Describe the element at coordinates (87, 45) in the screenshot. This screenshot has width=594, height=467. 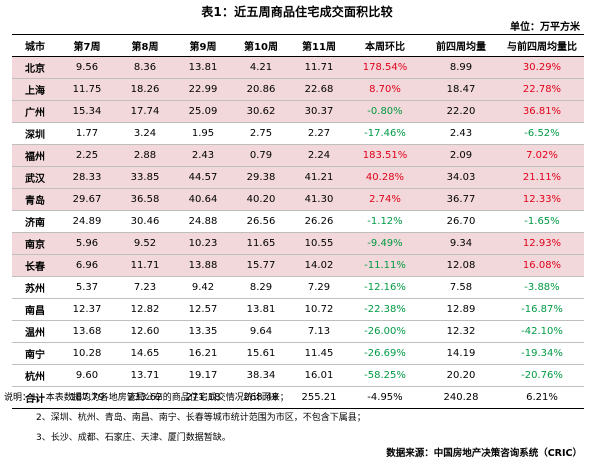
I see `column-header: 第7周` at that location.